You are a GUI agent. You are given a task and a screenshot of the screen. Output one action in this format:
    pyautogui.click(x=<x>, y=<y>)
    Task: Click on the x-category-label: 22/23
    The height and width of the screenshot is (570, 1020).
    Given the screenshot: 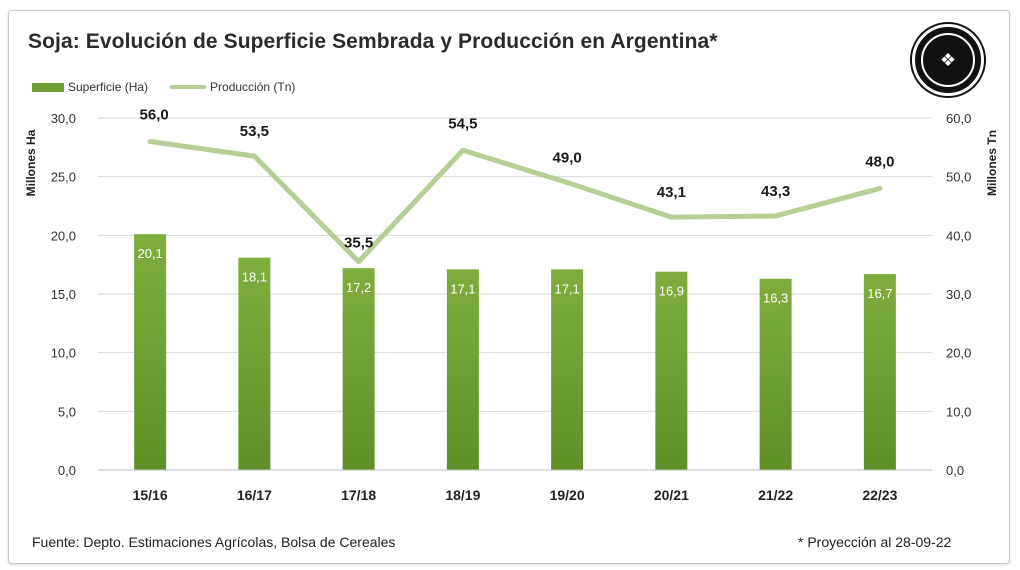 What is the action you would take?
    pyautogui.click(x=879, y=495)
    